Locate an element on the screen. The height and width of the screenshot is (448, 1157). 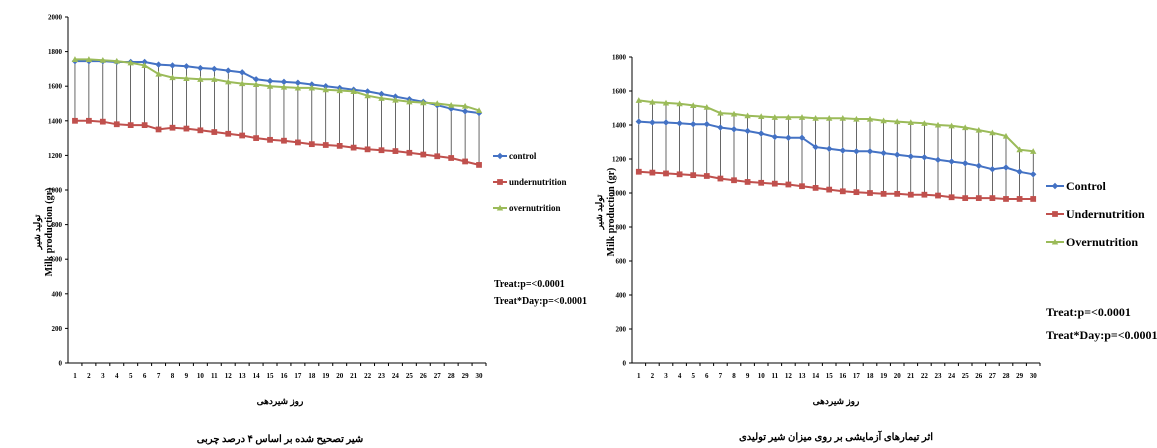
x-tick-label: 9 is located at coordinates (187, 376).